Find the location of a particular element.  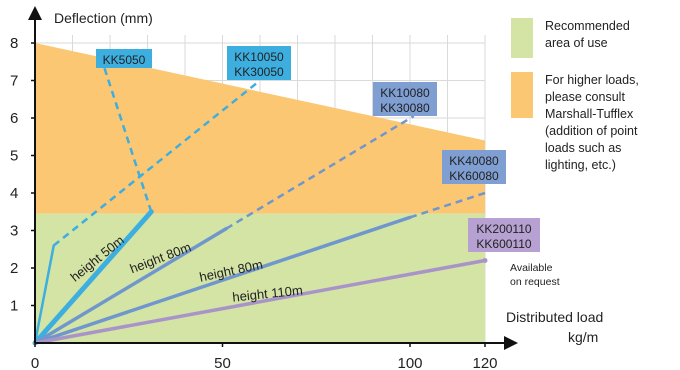

legend-text: Recommended is located at coordinates (587, 26).